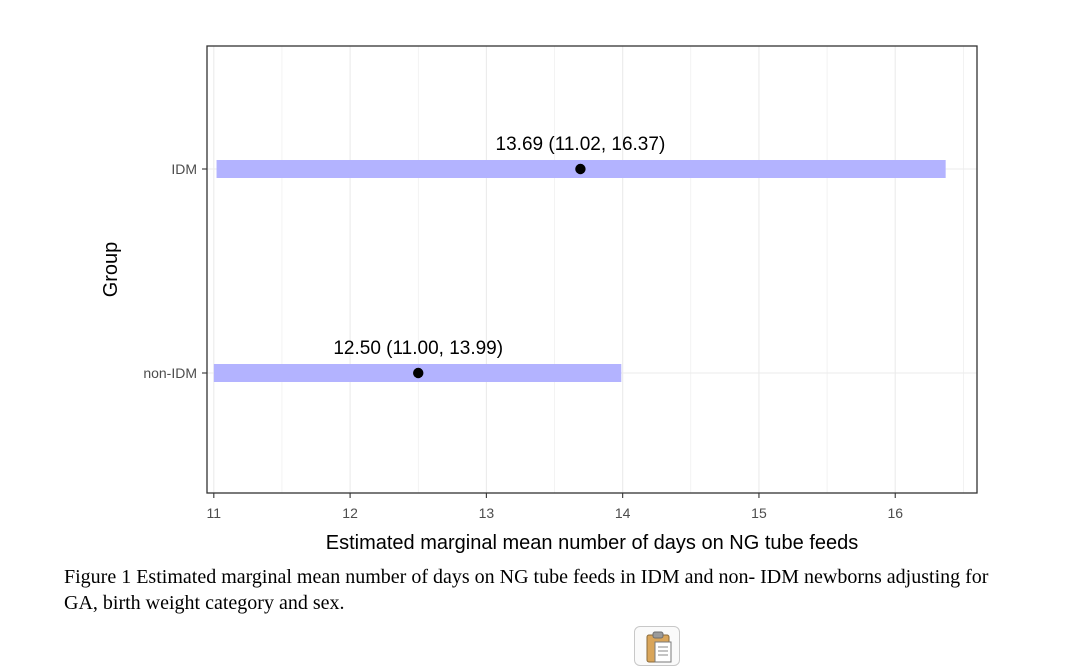  I want to click on x-tick-label: 16, so click(895, 513).